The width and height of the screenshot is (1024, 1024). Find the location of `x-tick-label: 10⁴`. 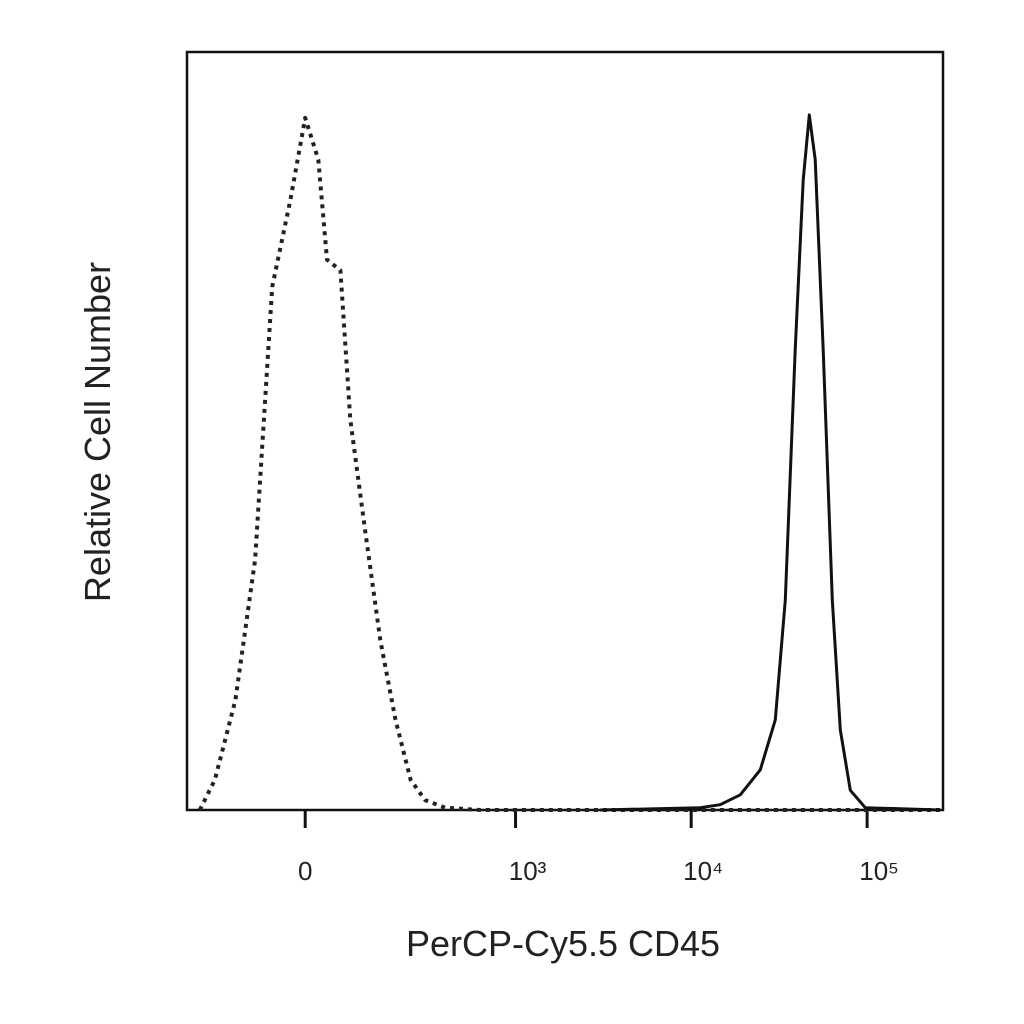

x-tick-label: 10⁴ is located at coordinates (703, 871).